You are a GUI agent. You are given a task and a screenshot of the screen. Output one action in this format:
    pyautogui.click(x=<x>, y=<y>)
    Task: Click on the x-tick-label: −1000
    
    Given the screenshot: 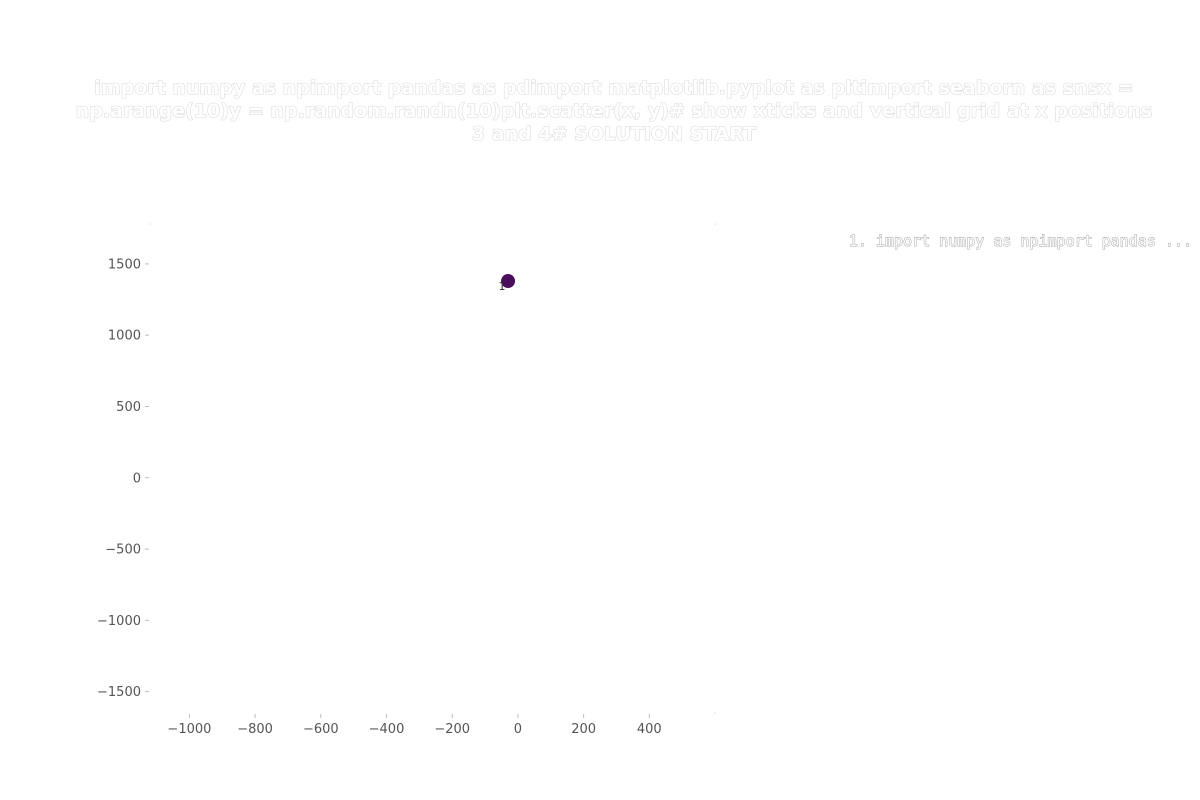 What is the action you would take?
    pyautogui.click(x=189, y=729)
    